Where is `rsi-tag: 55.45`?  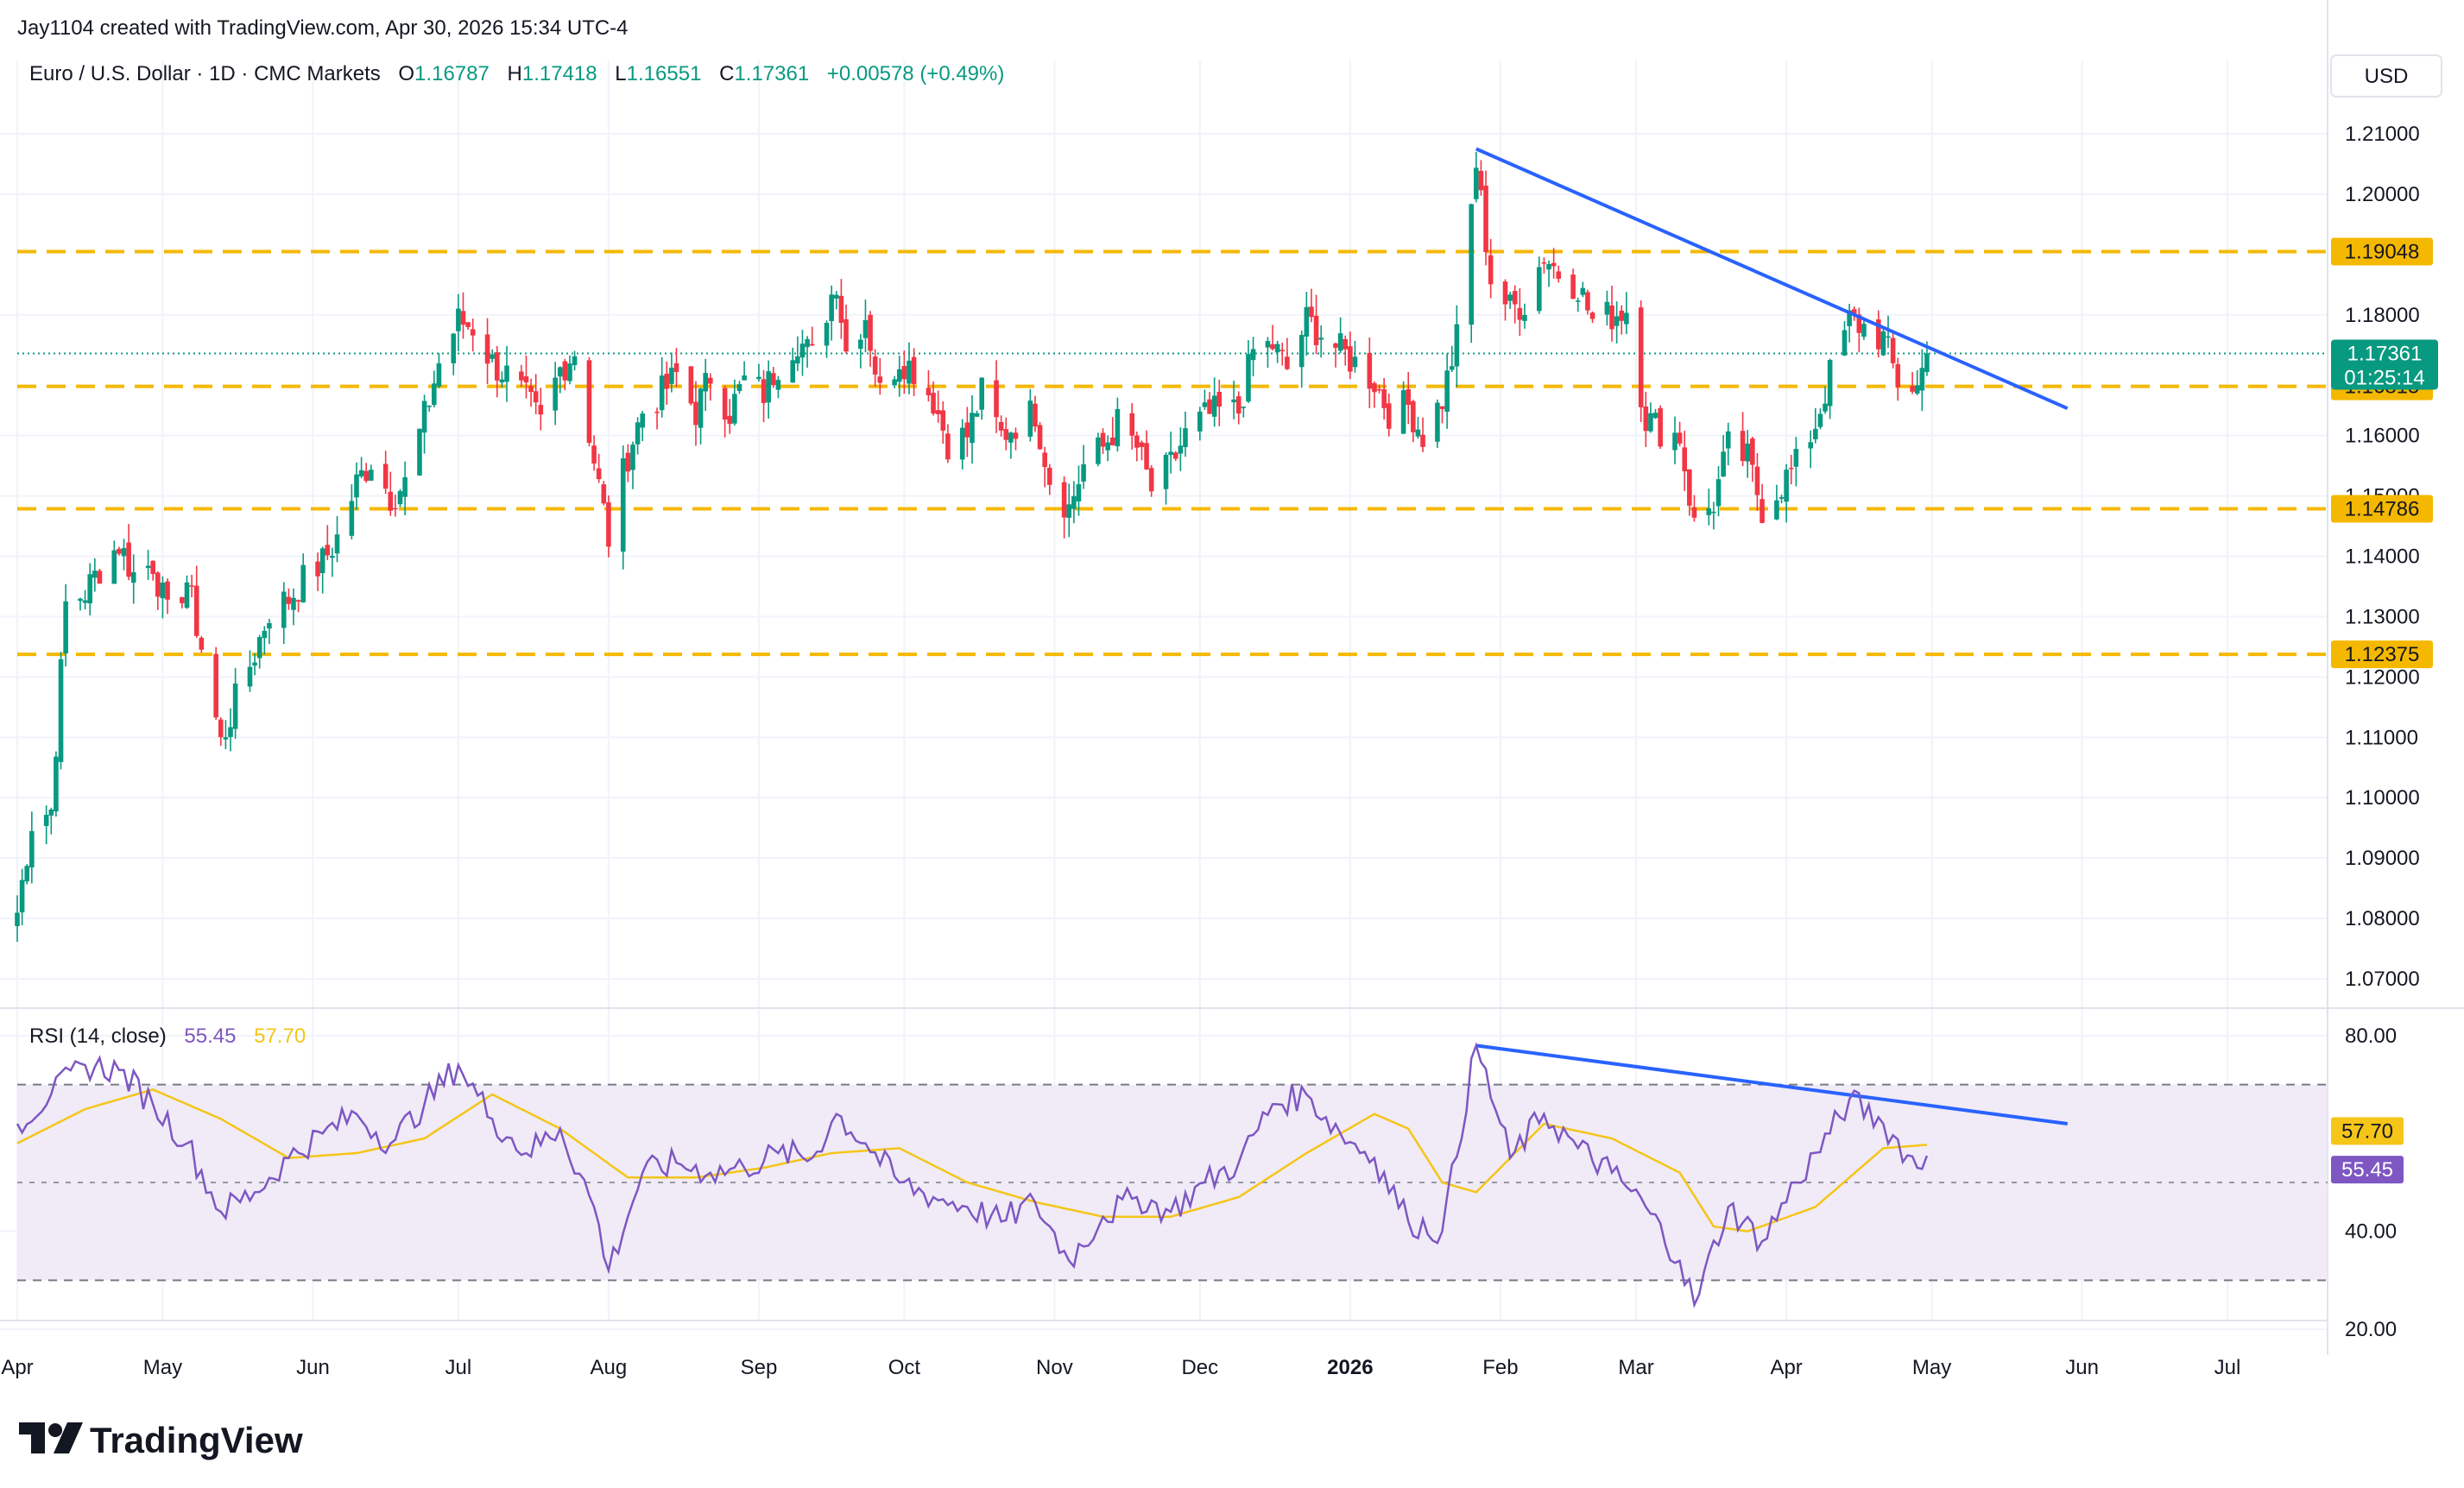 rsi-tag: 55.45 is located at coordinates (2367, 1170).